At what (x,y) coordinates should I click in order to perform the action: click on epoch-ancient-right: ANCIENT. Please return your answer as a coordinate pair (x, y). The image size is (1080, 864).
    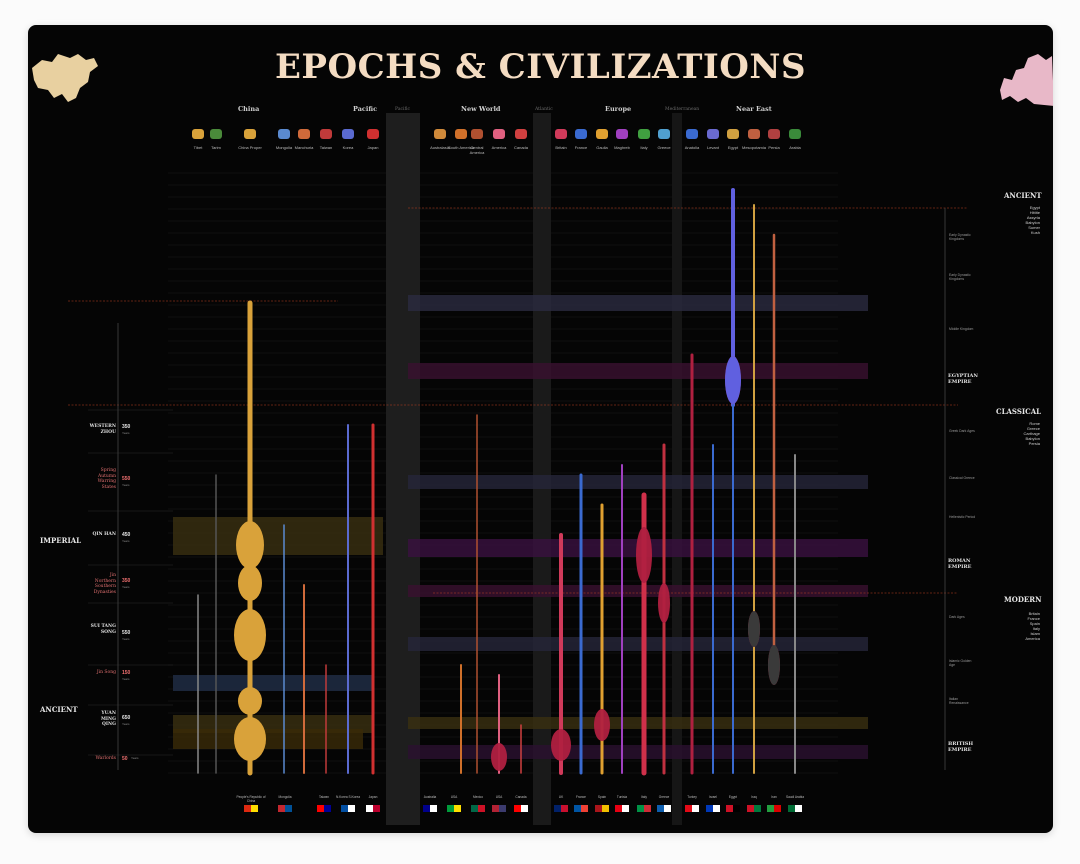
    Looking at the image, I should click on (1023, 195).